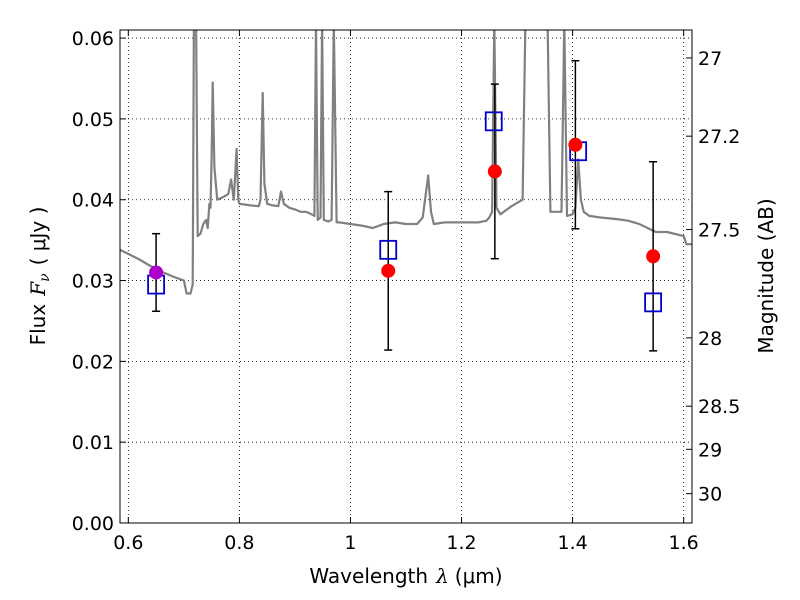 This screenshot has height=600, width=800. I want to click on y-tick-label: 0.04, so click(93, 201).